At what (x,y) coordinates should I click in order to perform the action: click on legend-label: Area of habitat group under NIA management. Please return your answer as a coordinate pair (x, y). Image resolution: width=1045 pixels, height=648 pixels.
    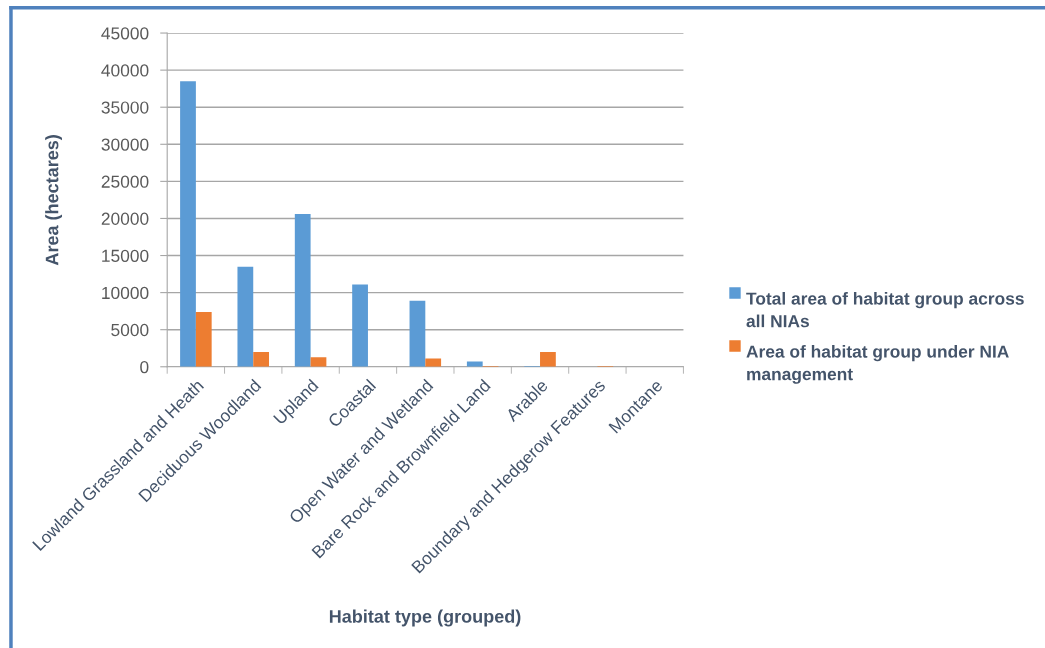
    Looking at the image, I should click on (877, 364).